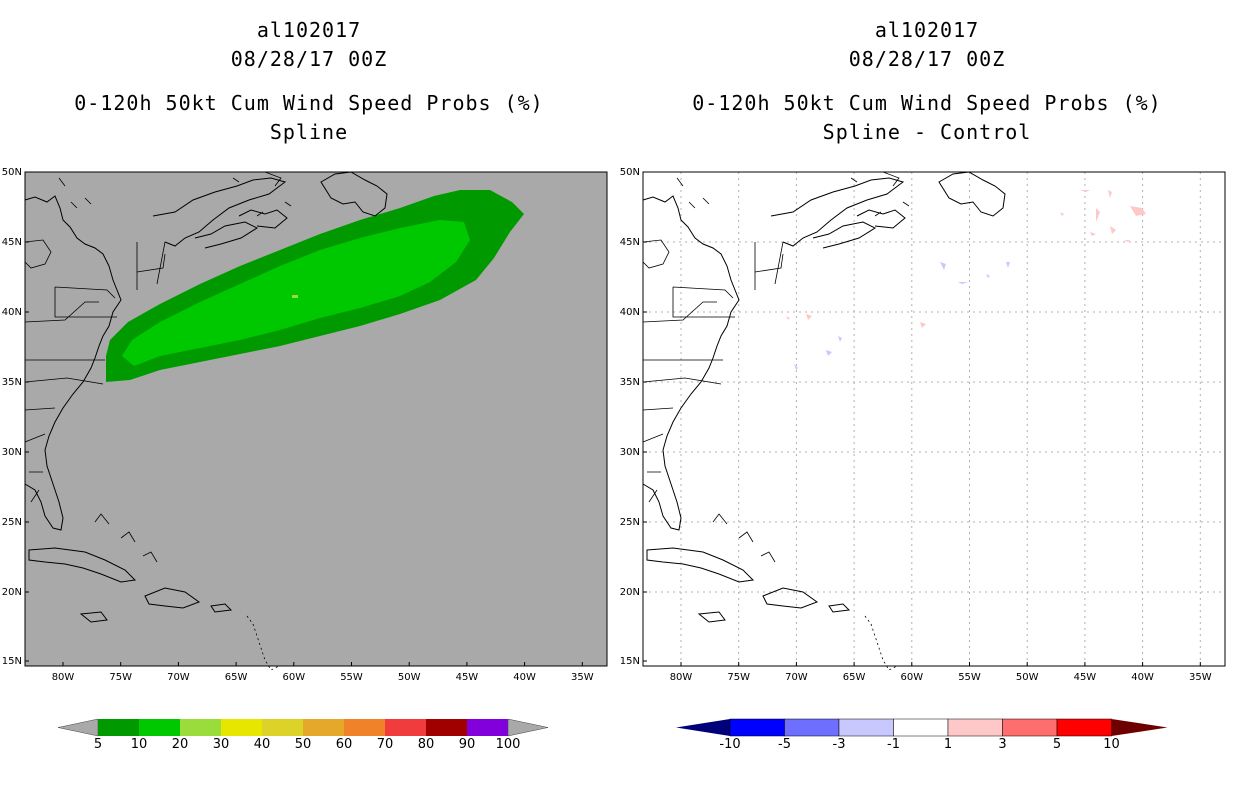 The height and width of the screenshot is (800, 1236). I want to click on right-subtitle: Spline - Control, so click(927, 132).